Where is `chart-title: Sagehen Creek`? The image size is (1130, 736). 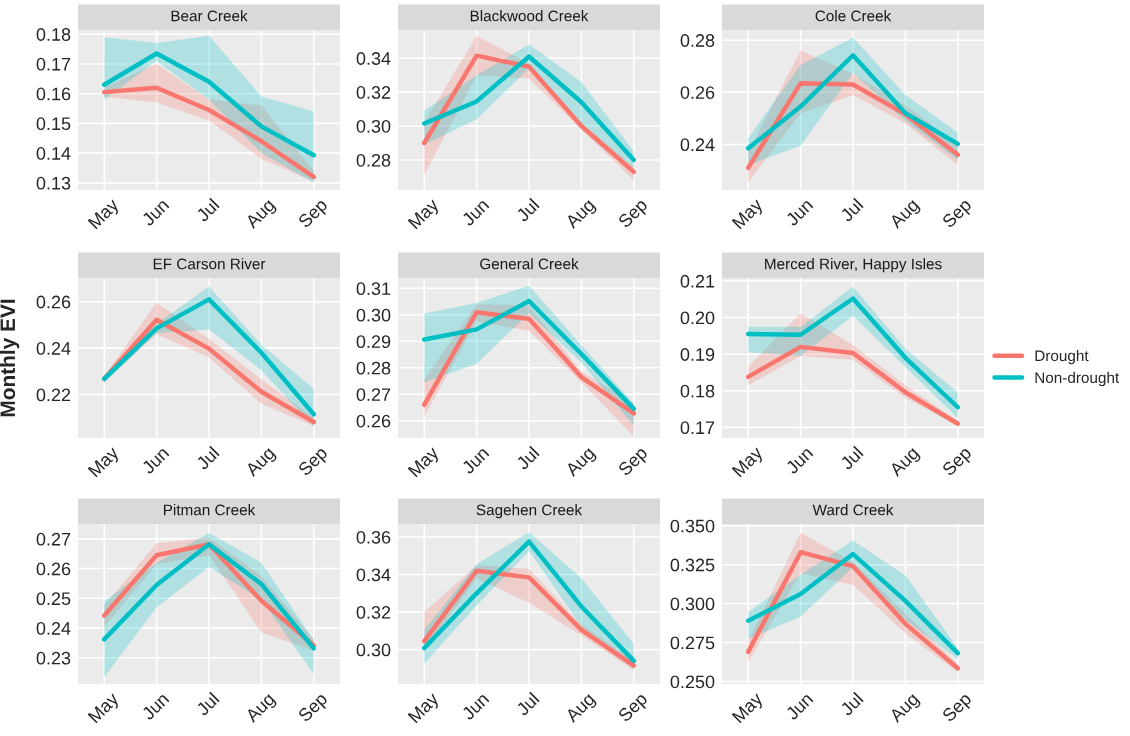
chart-title: Sagehen Creek is located at coordinates (529, 511).